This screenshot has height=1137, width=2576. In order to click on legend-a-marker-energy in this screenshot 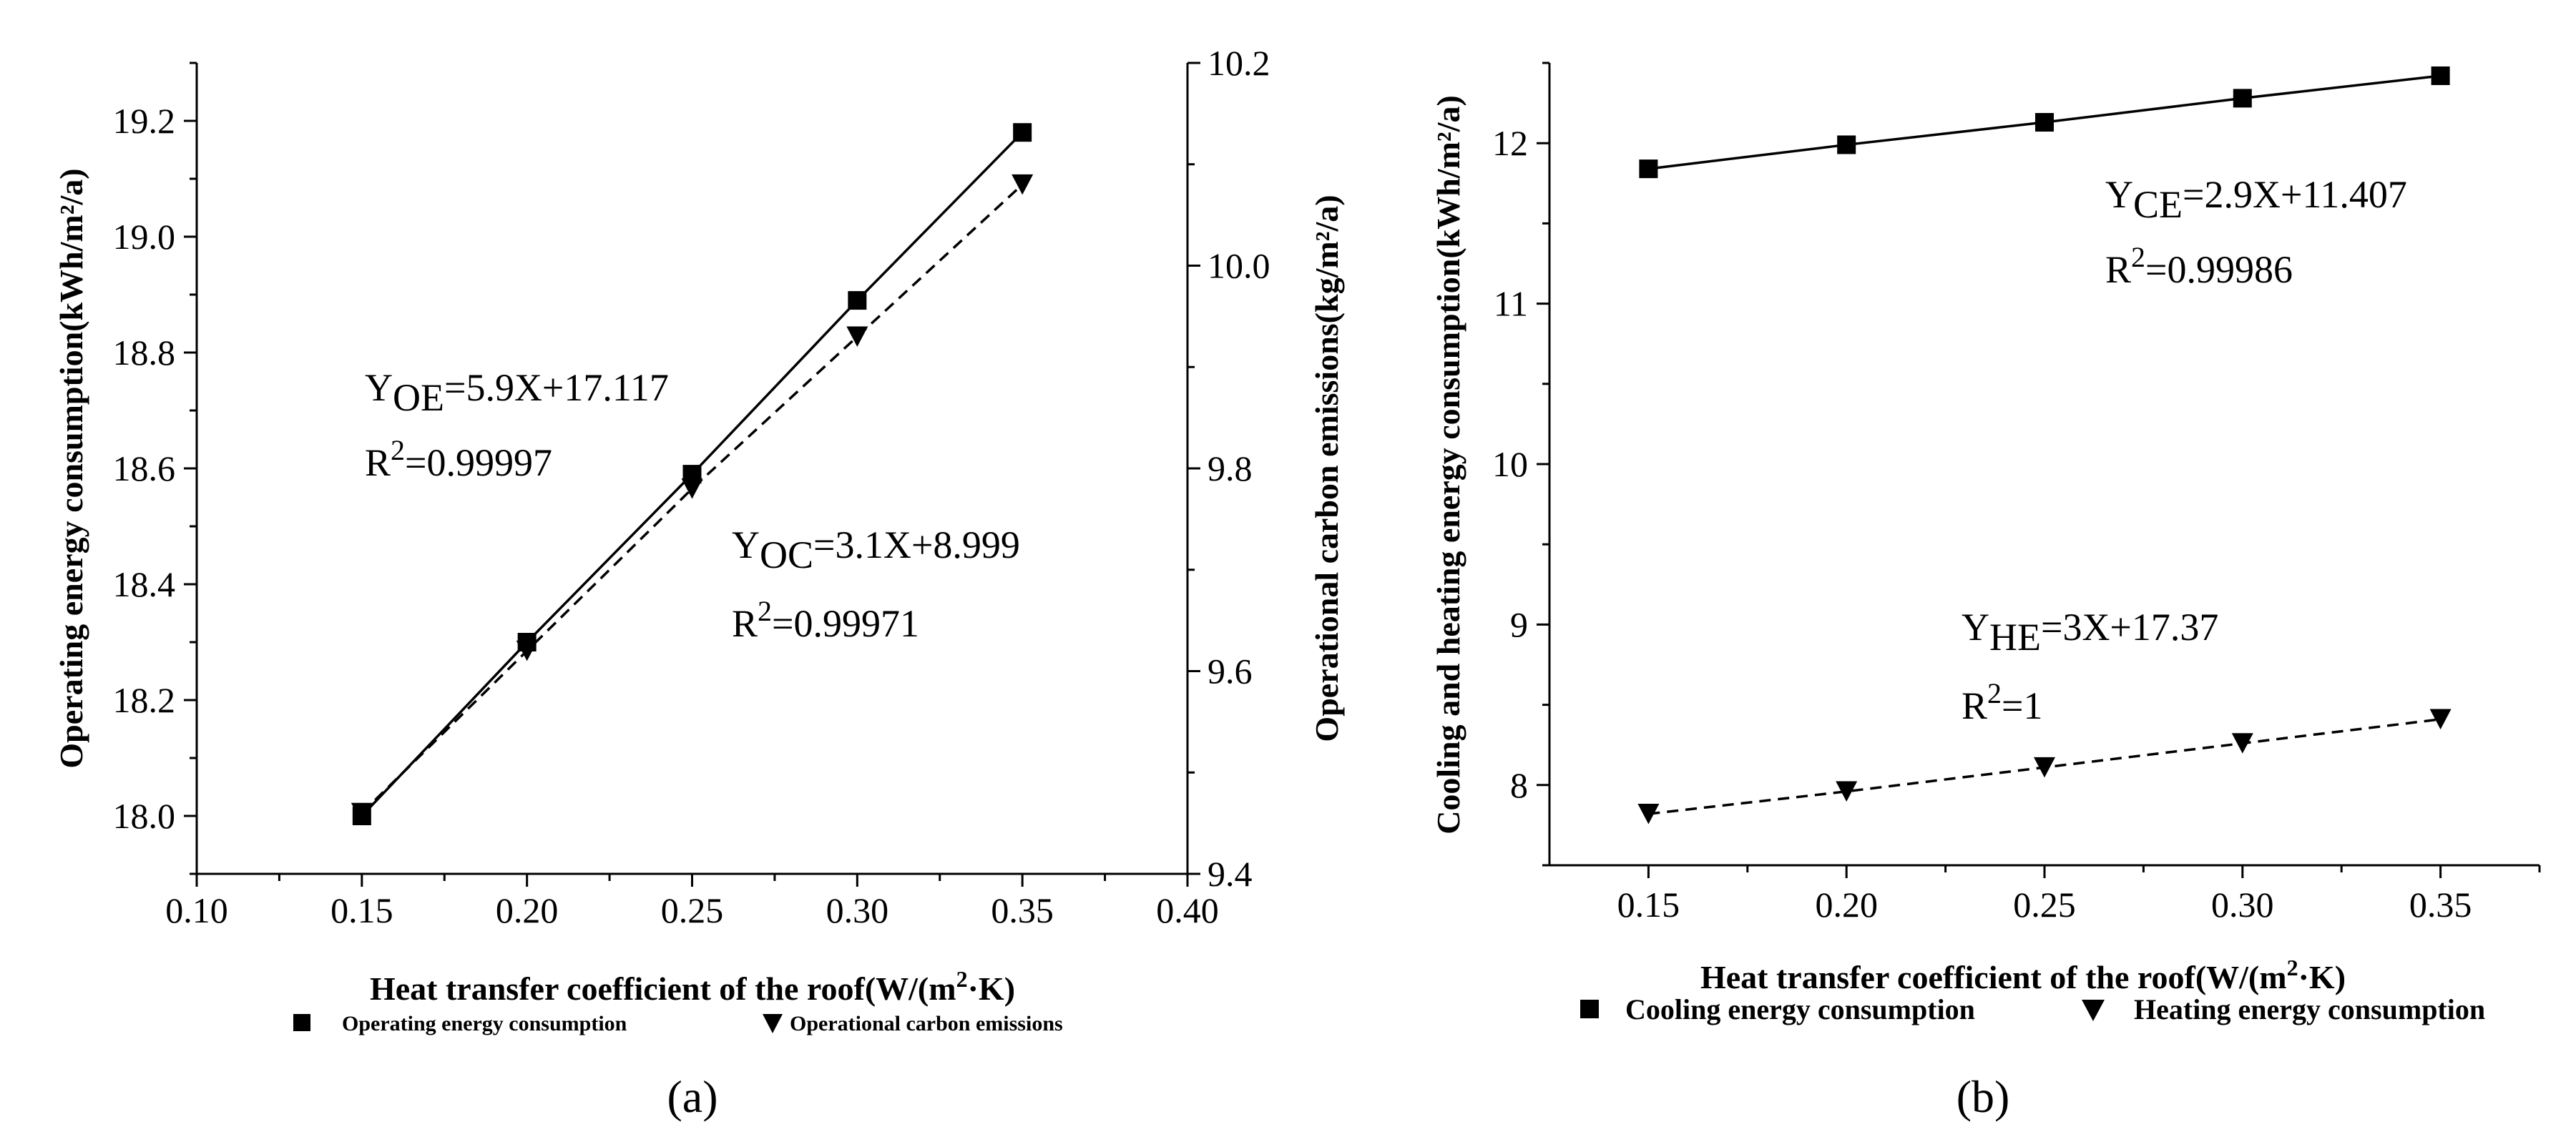, I will do `click(301, 1022)`.